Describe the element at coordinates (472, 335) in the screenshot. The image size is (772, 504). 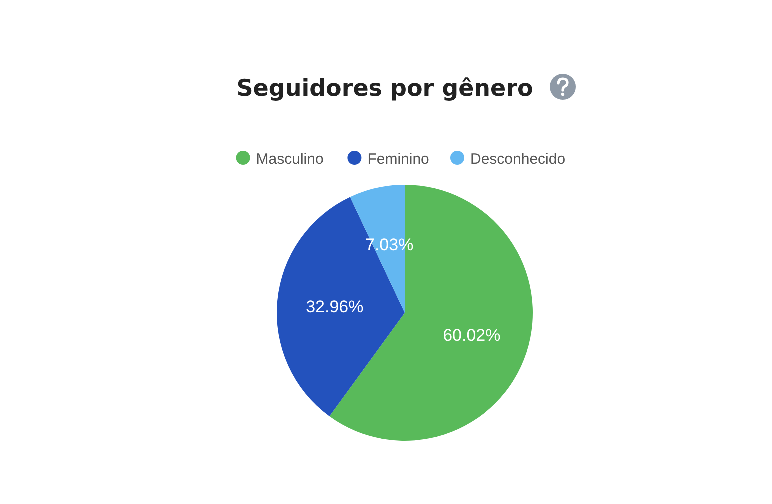
I see `data-label: 60.02%` at that location.